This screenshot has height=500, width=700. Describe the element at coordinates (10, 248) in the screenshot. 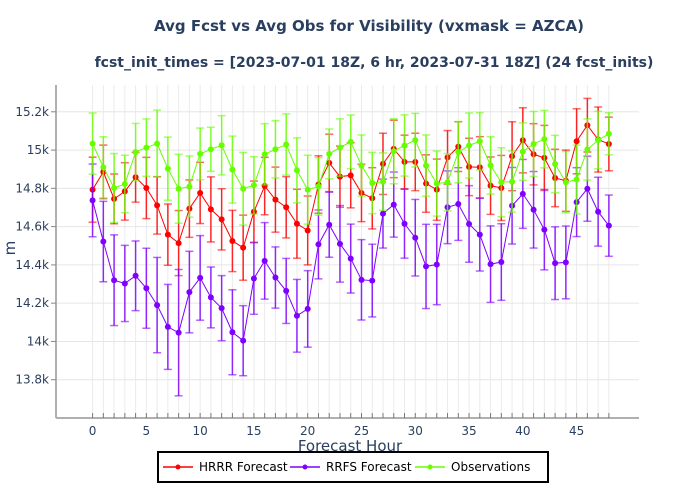

I see `y-axis-title: m` at that location.